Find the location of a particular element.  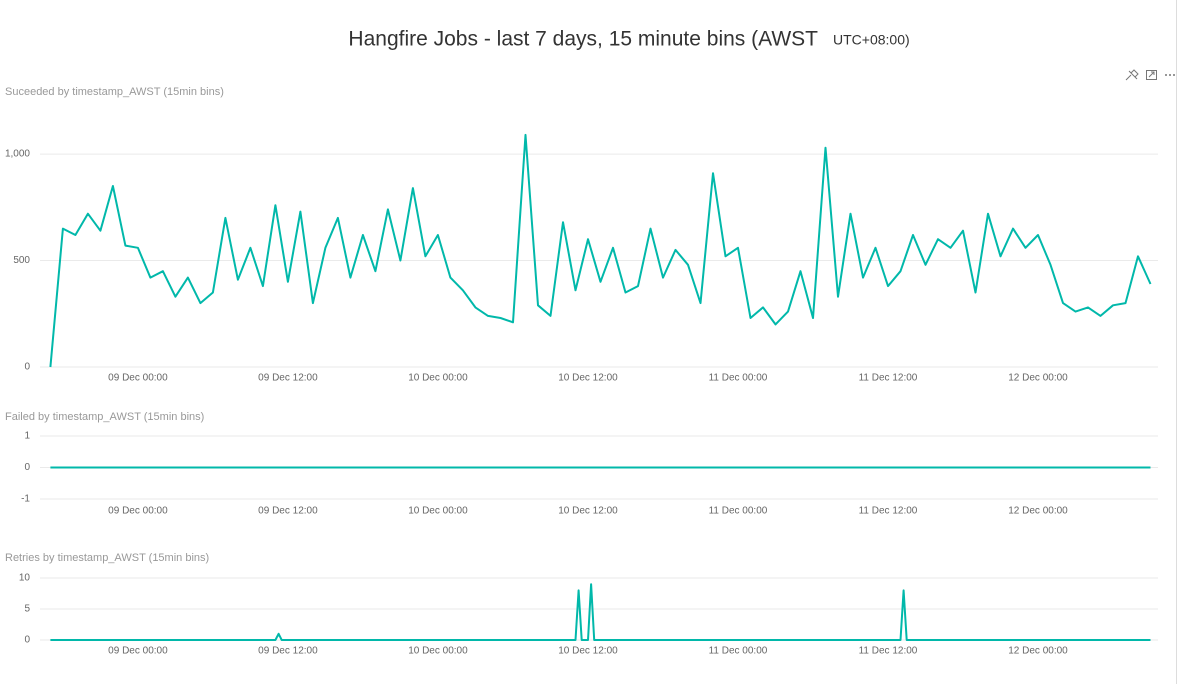

data-line is located at coordinates (600, 612).